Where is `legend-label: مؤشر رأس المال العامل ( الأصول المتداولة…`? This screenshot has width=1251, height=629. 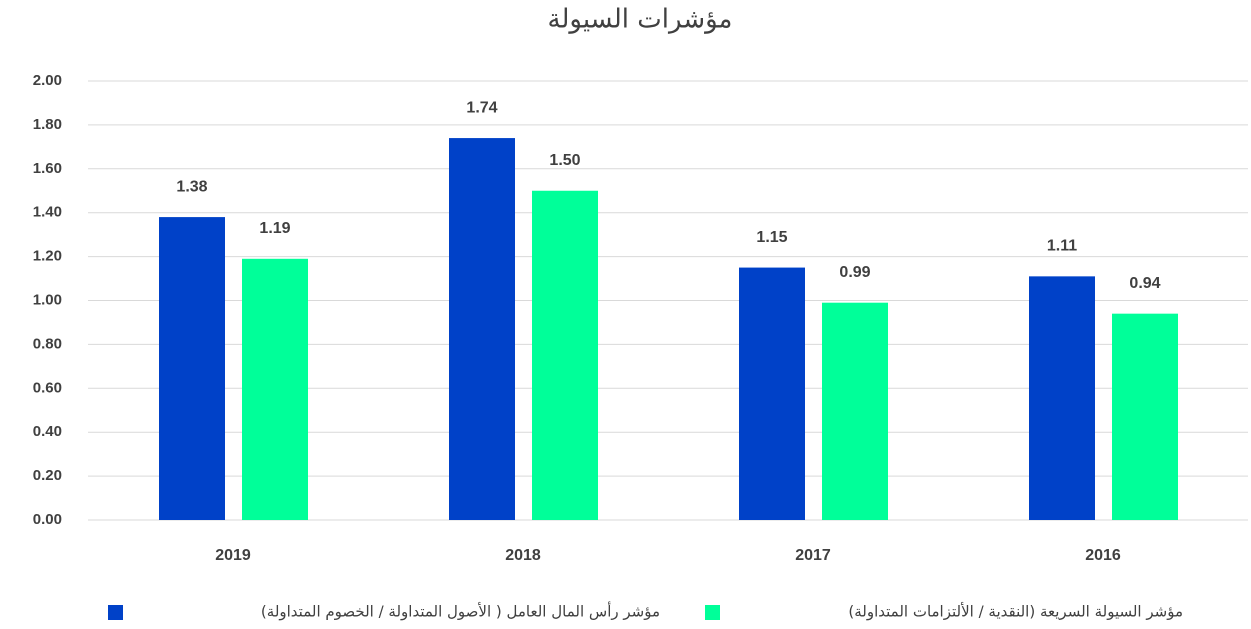 legend-label: مؤشر رأس المال العامل ( الأصول المتداولة… is located at coordinates (460, 611).